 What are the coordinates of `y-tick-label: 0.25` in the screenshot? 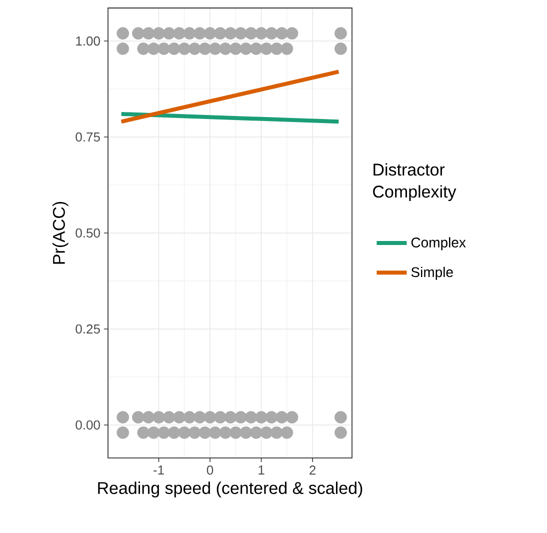 It's located at (88, 329).